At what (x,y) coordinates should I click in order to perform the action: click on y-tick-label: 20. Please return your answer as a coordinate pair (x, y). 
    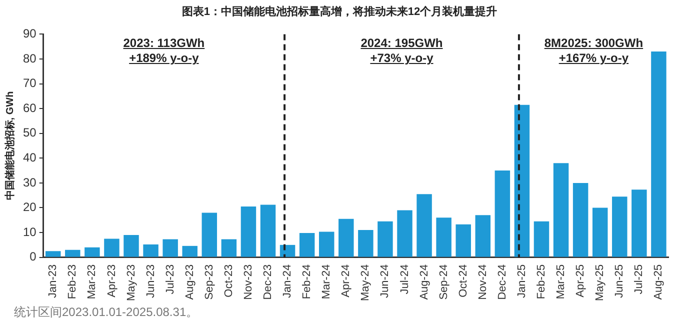
    Looking at the image, I should click on (29, 207).